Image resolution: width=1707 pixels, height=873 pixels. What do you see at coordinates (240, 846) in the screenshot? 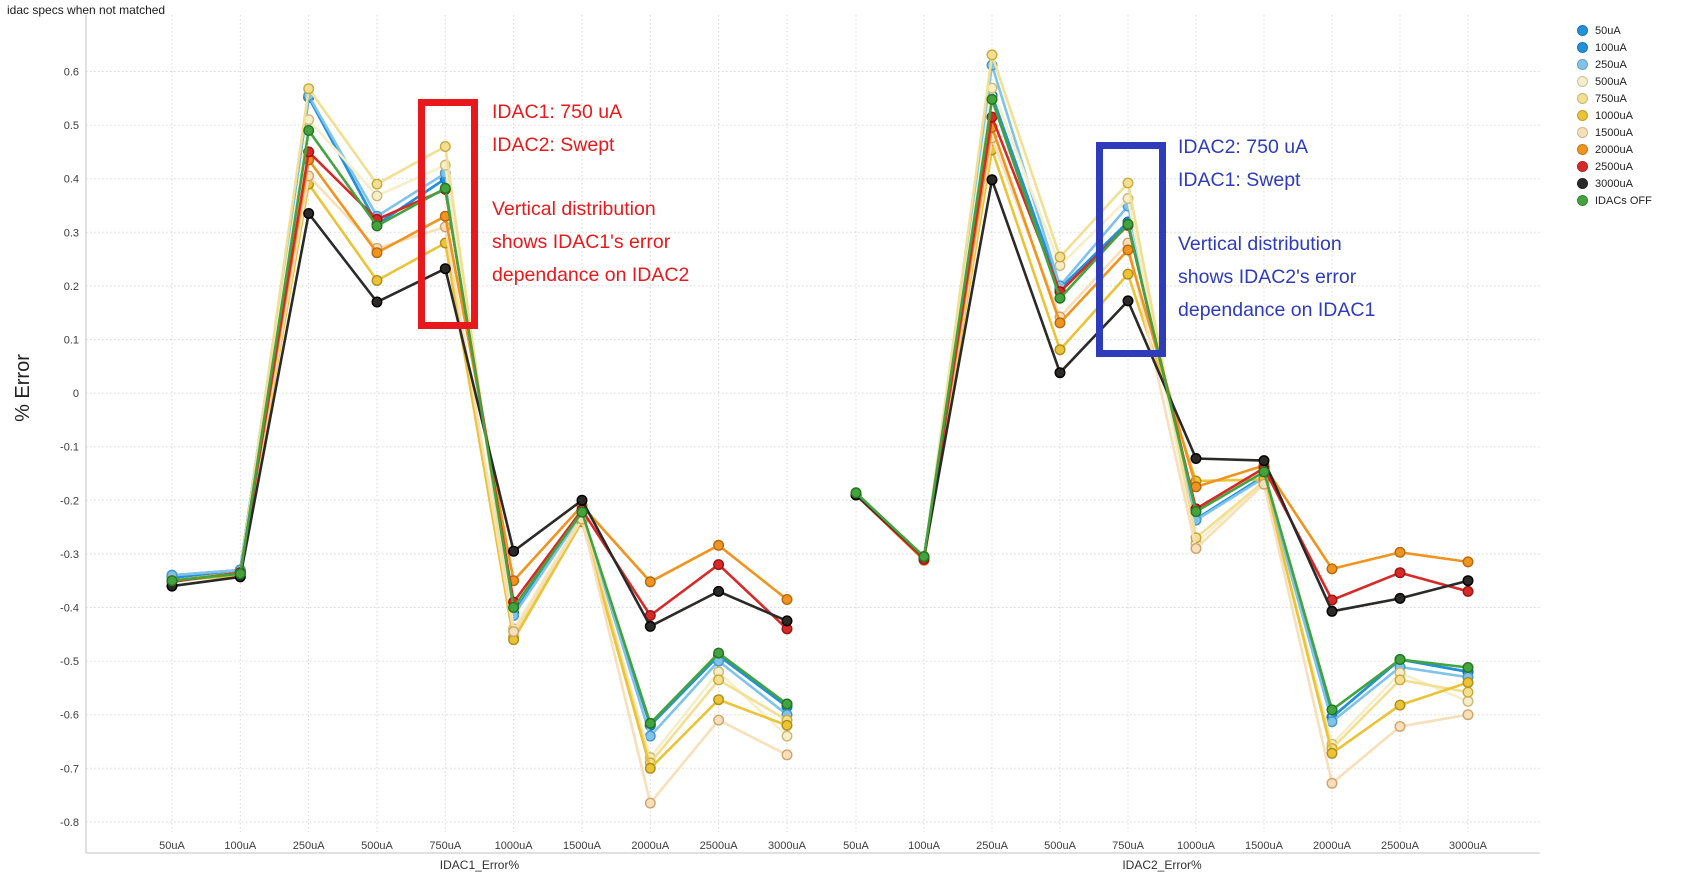
I see `x-tick-label: 100uA` at bounding box center [240, 846].